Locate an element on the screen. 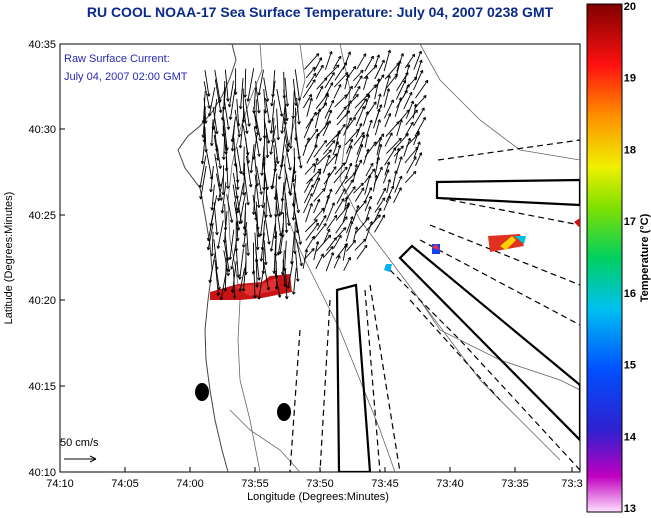 The height and width of the screenshot is (518, 651). x-axis-label: Longitude (Degrees:Minutes) is located at coordinates (318, 497).